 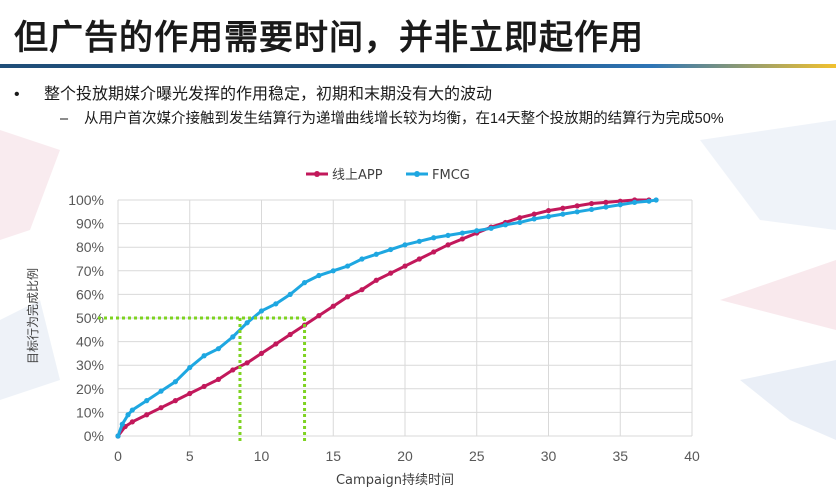 I want to click on x-tick-label: 25, so click(x=477, y=456).